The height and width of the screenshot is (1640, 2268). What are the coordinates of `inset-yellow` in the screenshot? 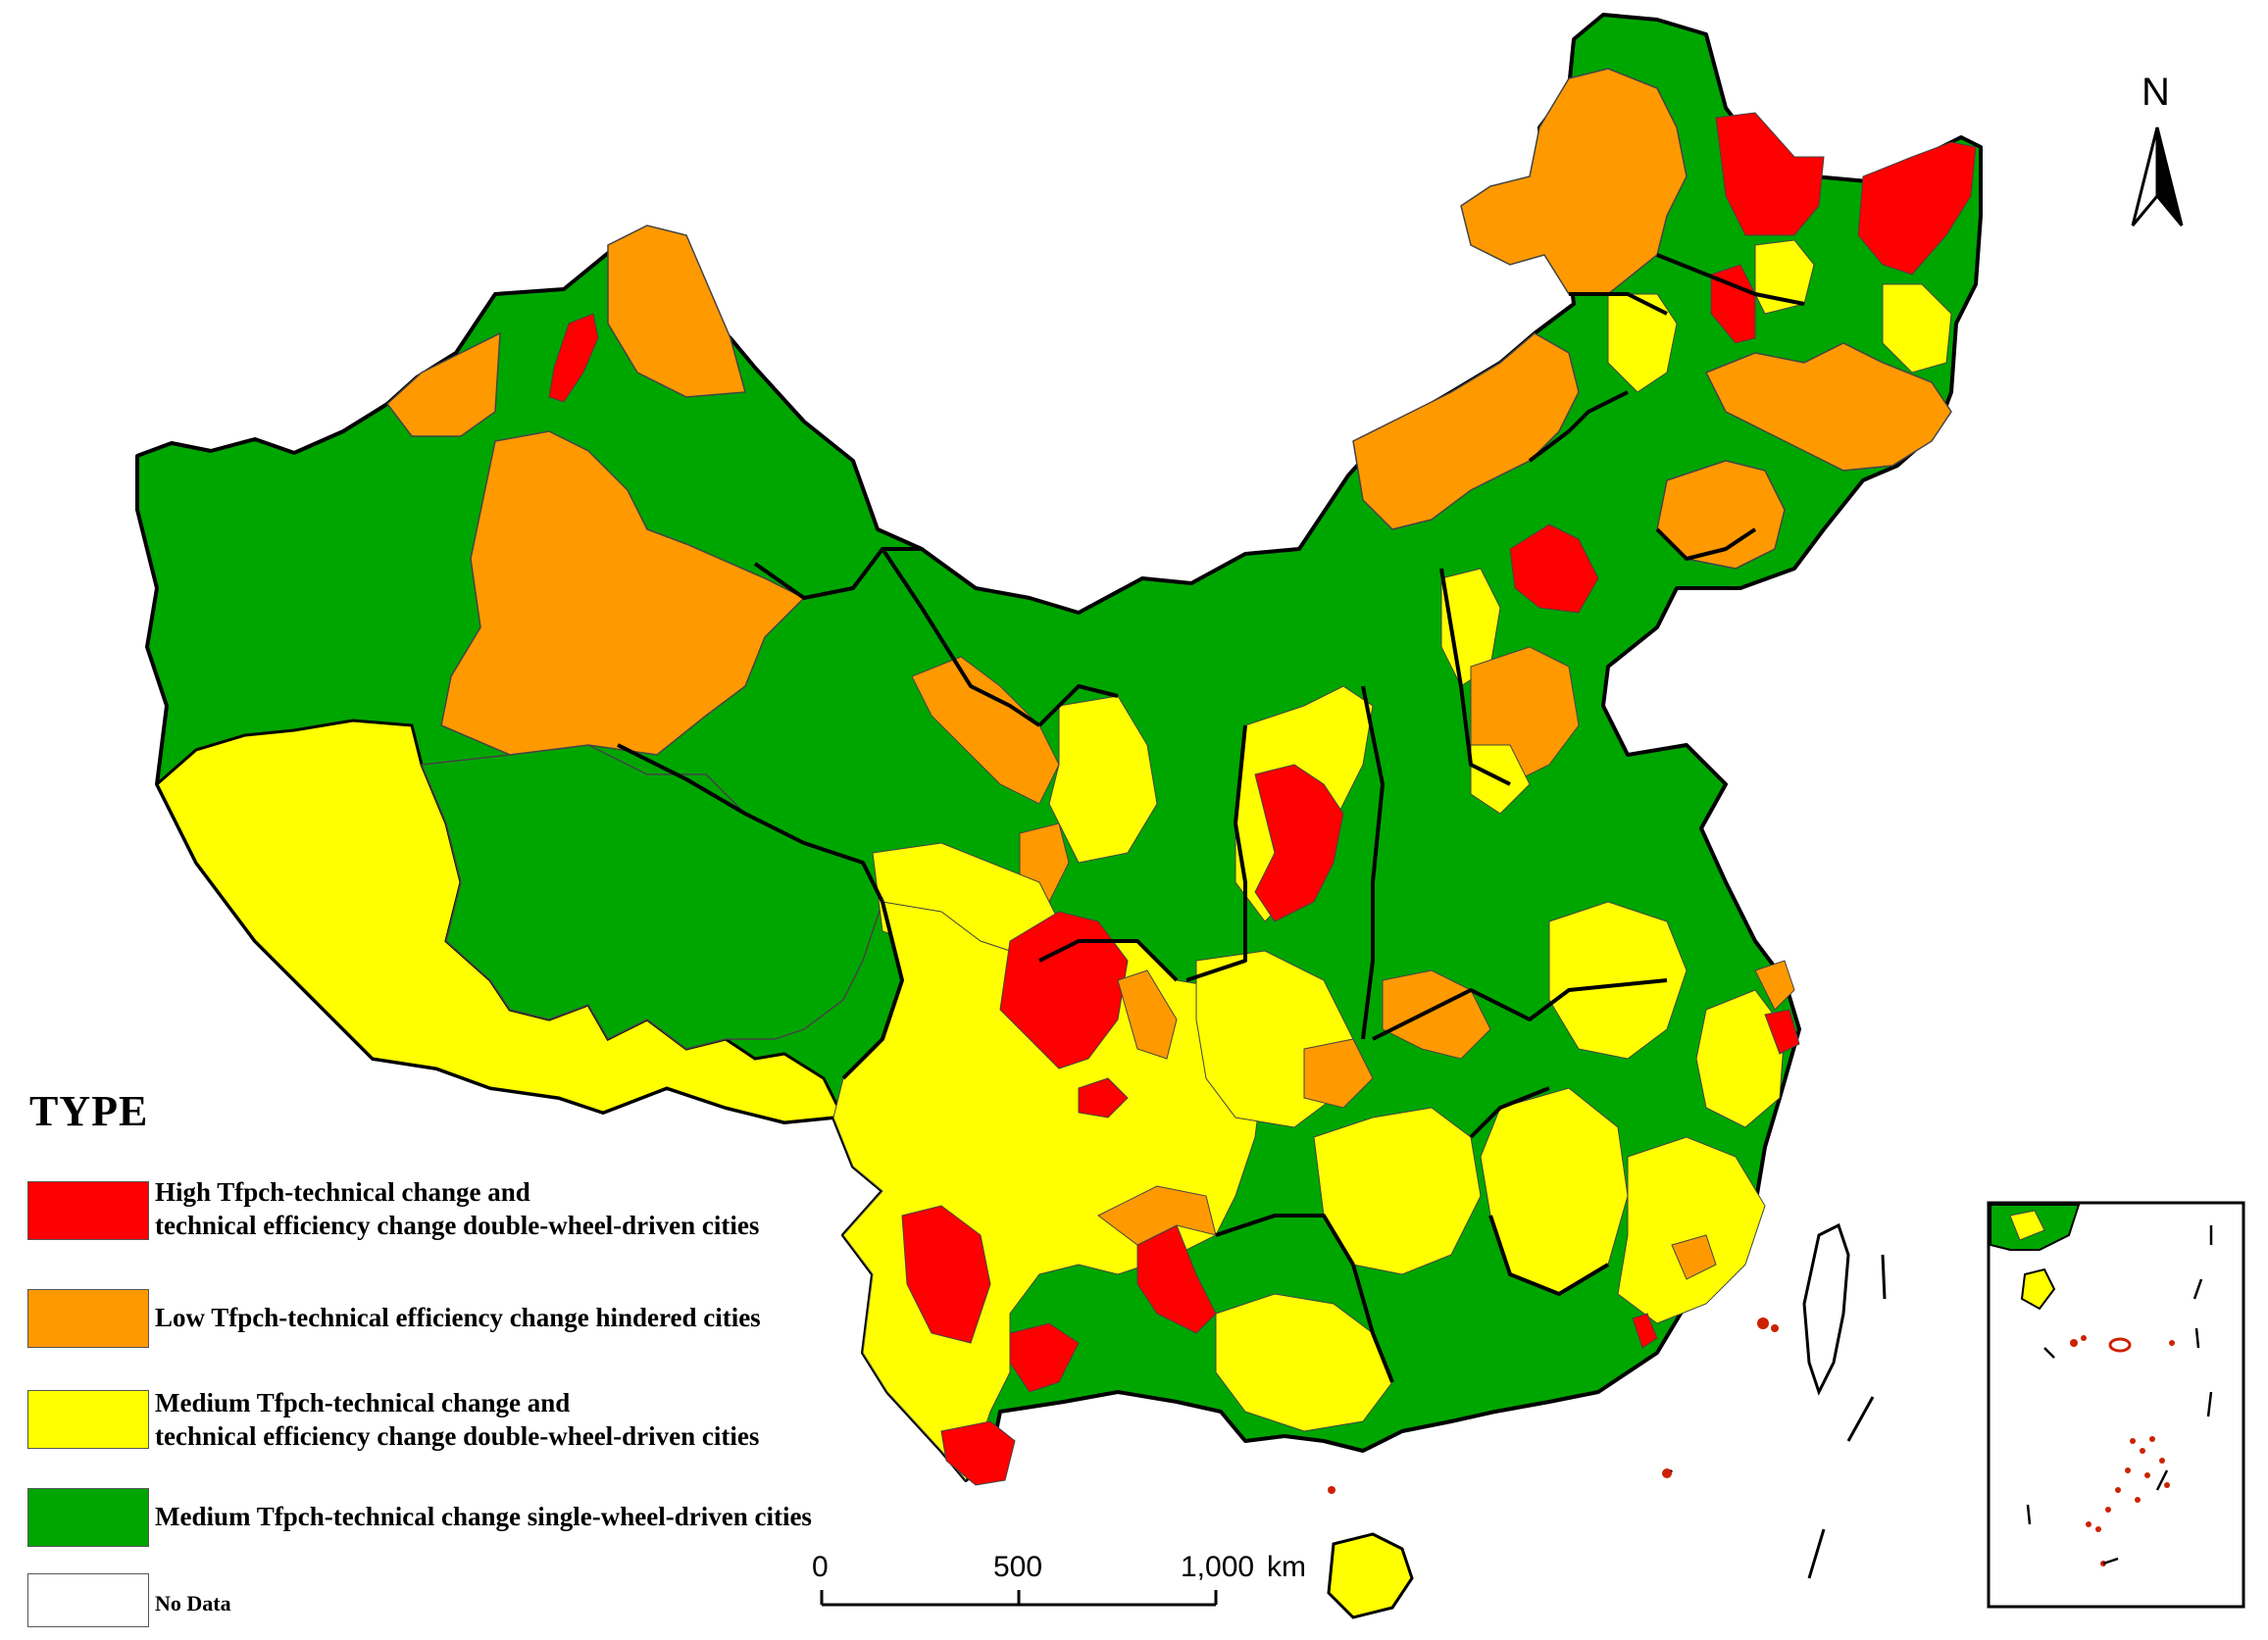 It's located at (2027, 1225).